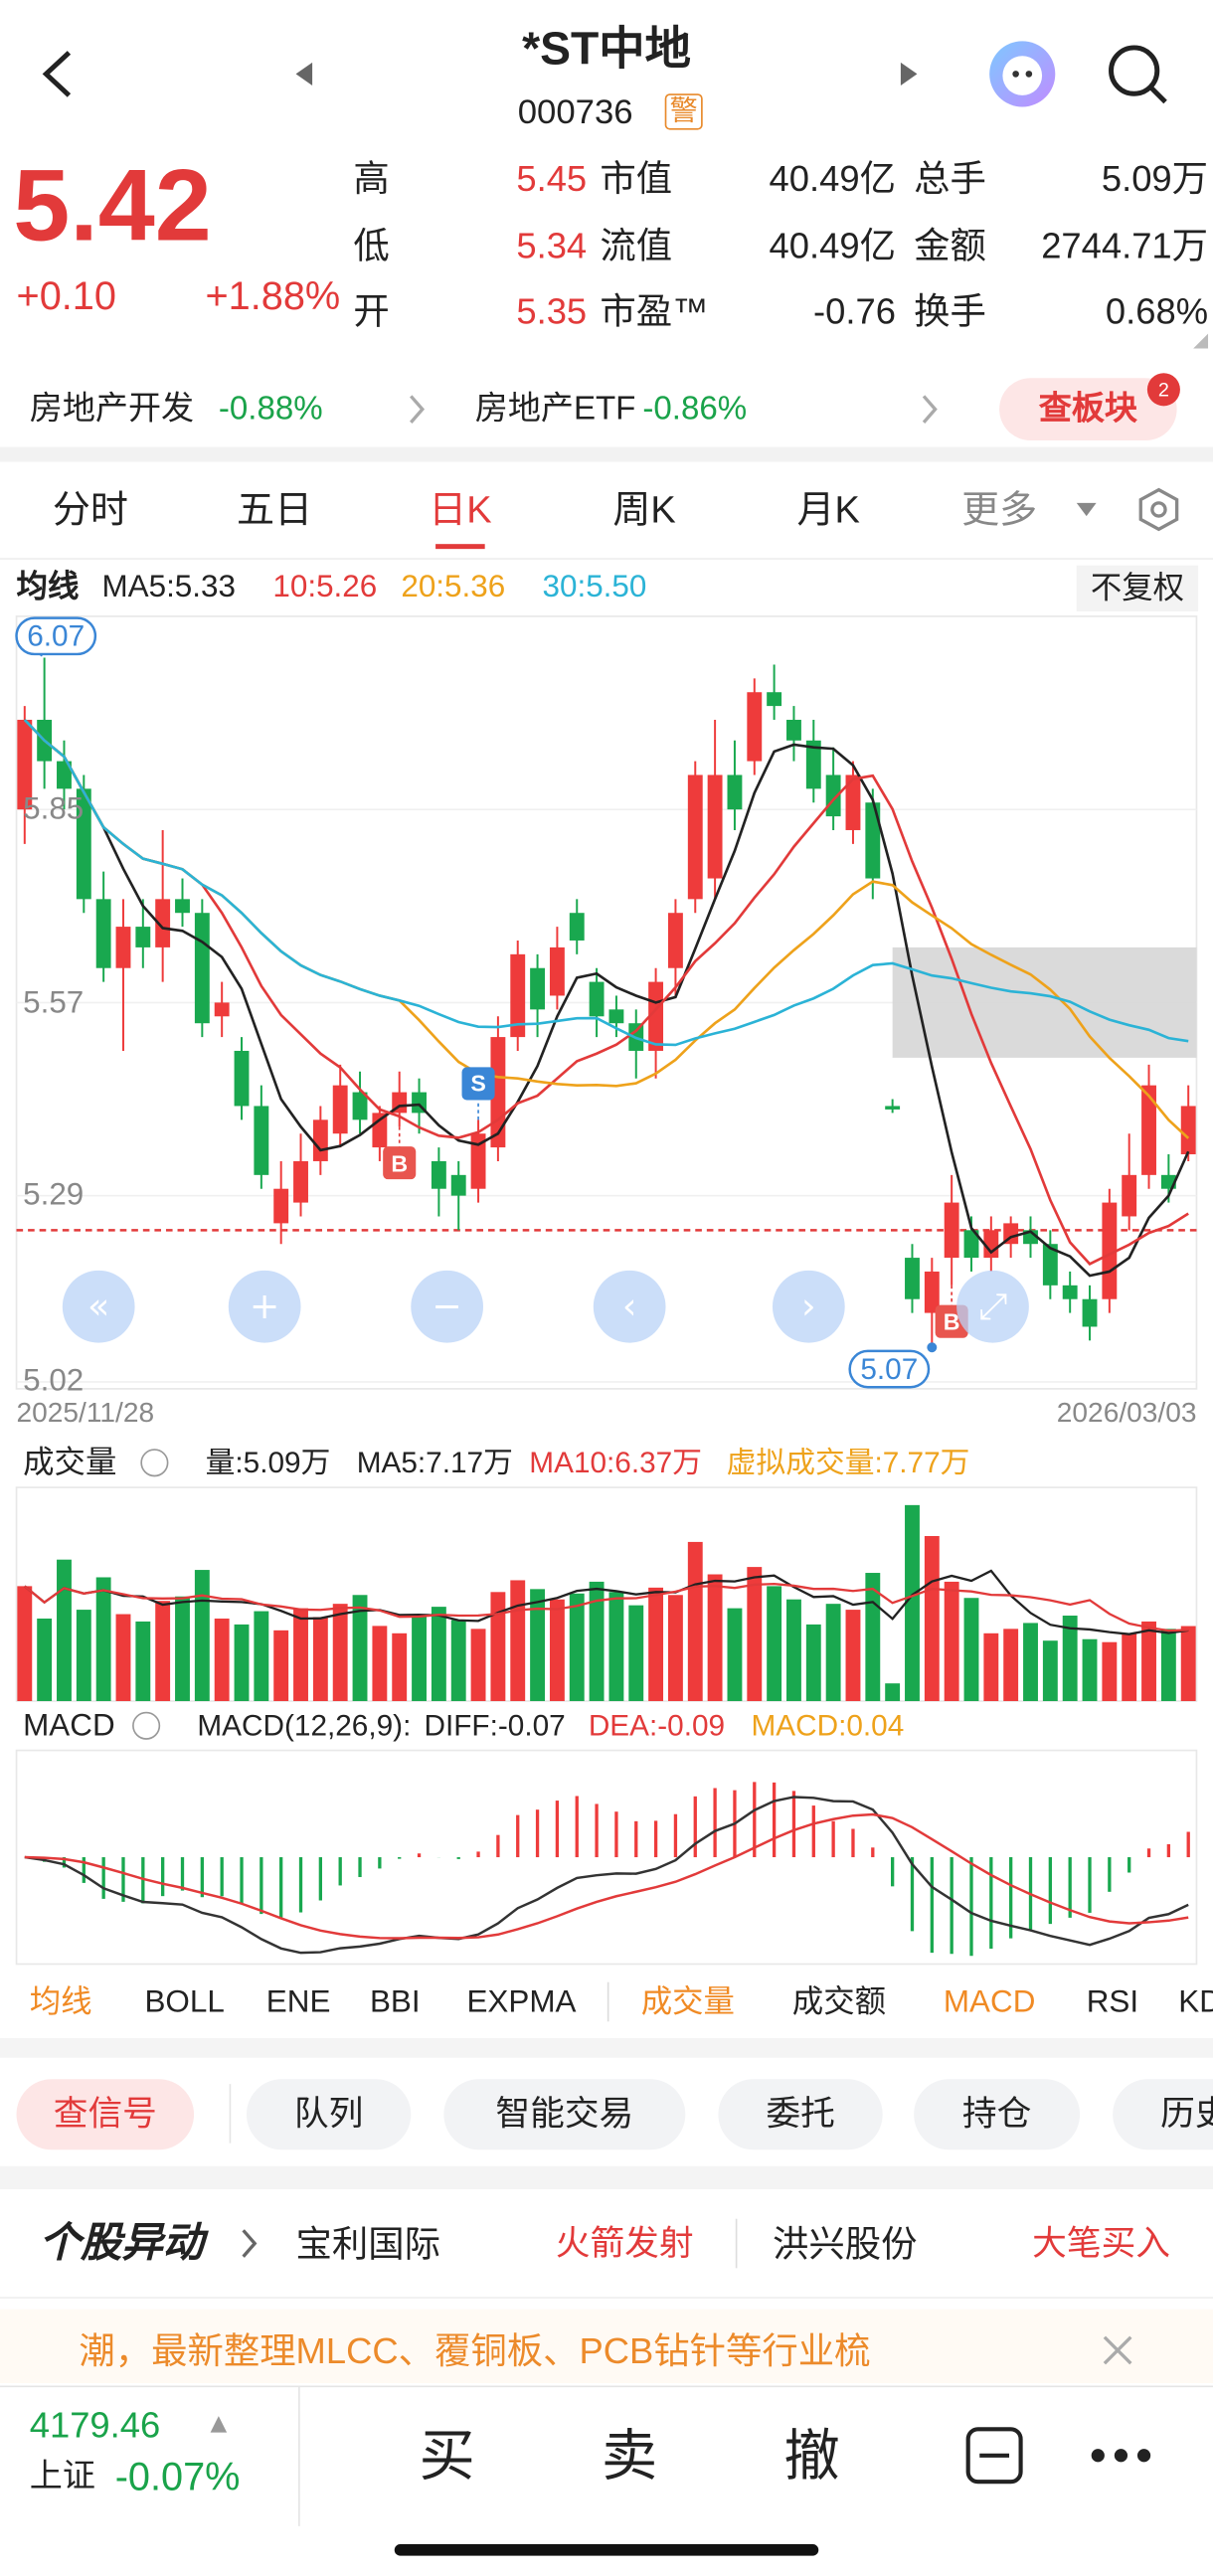  What do you see at coordinates (687, 2001) in the screenshot?
I see `indicator-tab: 成交量` at bounding box center [687, 2001].